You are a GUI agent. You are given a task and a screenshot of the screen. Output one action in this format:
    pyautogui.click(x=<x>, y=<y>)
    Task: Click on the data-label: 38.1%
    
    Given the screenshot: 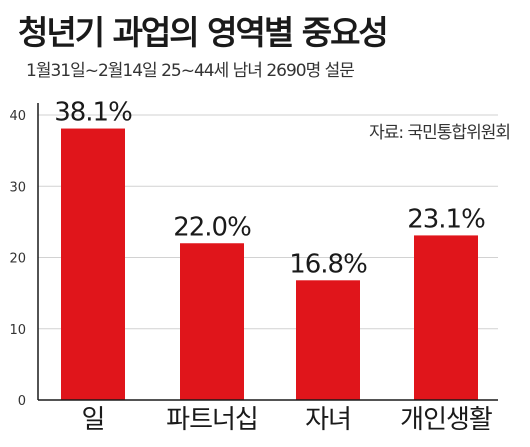 What is the action you would take?
    pyautogui.click(x=93, y=113)
    